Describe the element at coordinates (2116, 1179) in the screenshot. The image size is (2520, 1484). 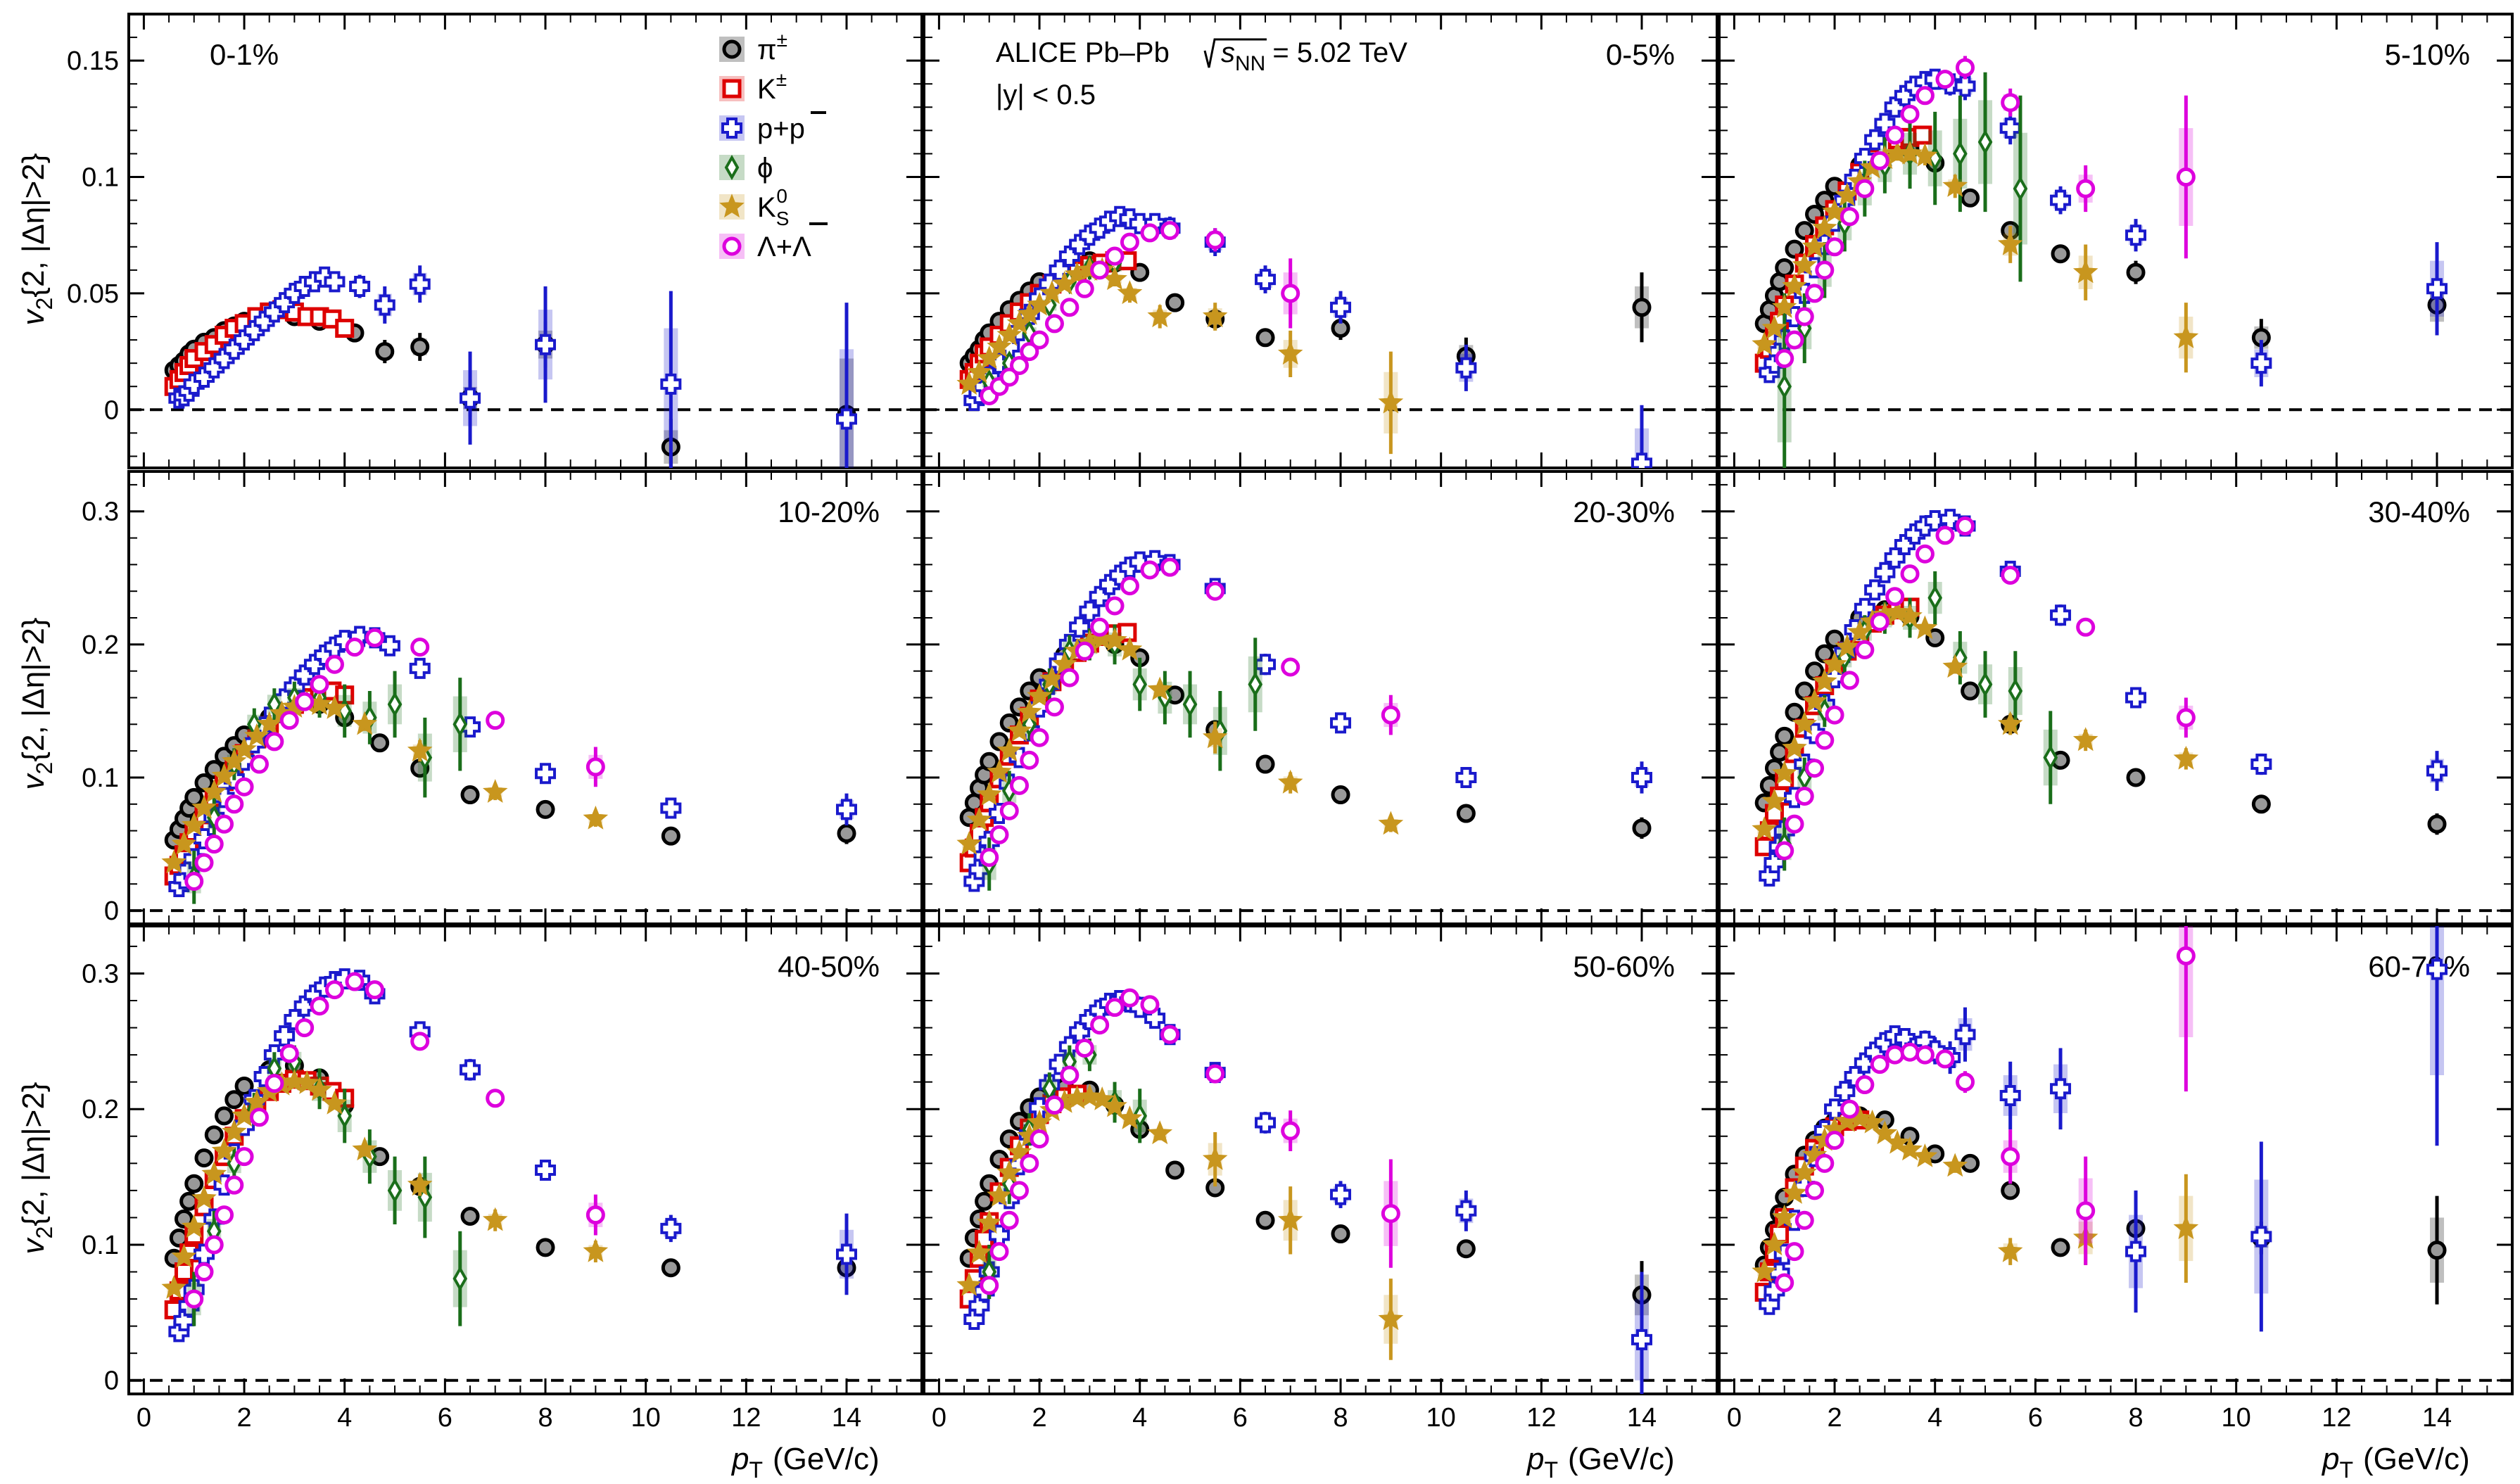
I see `panel-60-70%: 0 2 4 6 8 10 12 14 60-70%` at that location.